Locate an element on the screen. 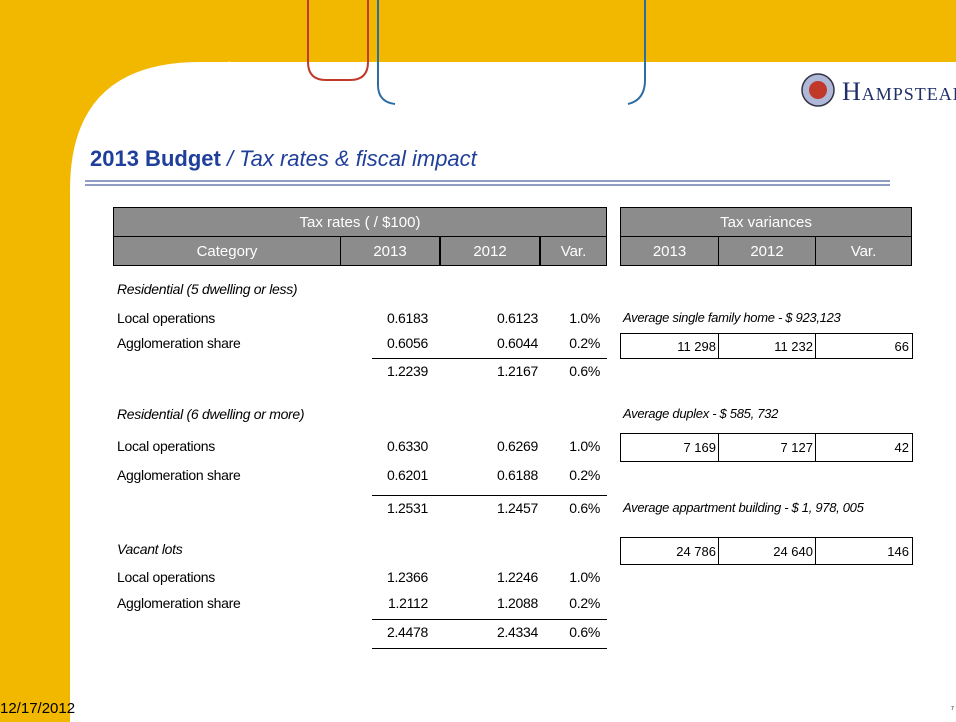 Image resolution: width=956 pixels, height=722 pixels. cell-value: 0.6269 is located at coordinates (517, 446).